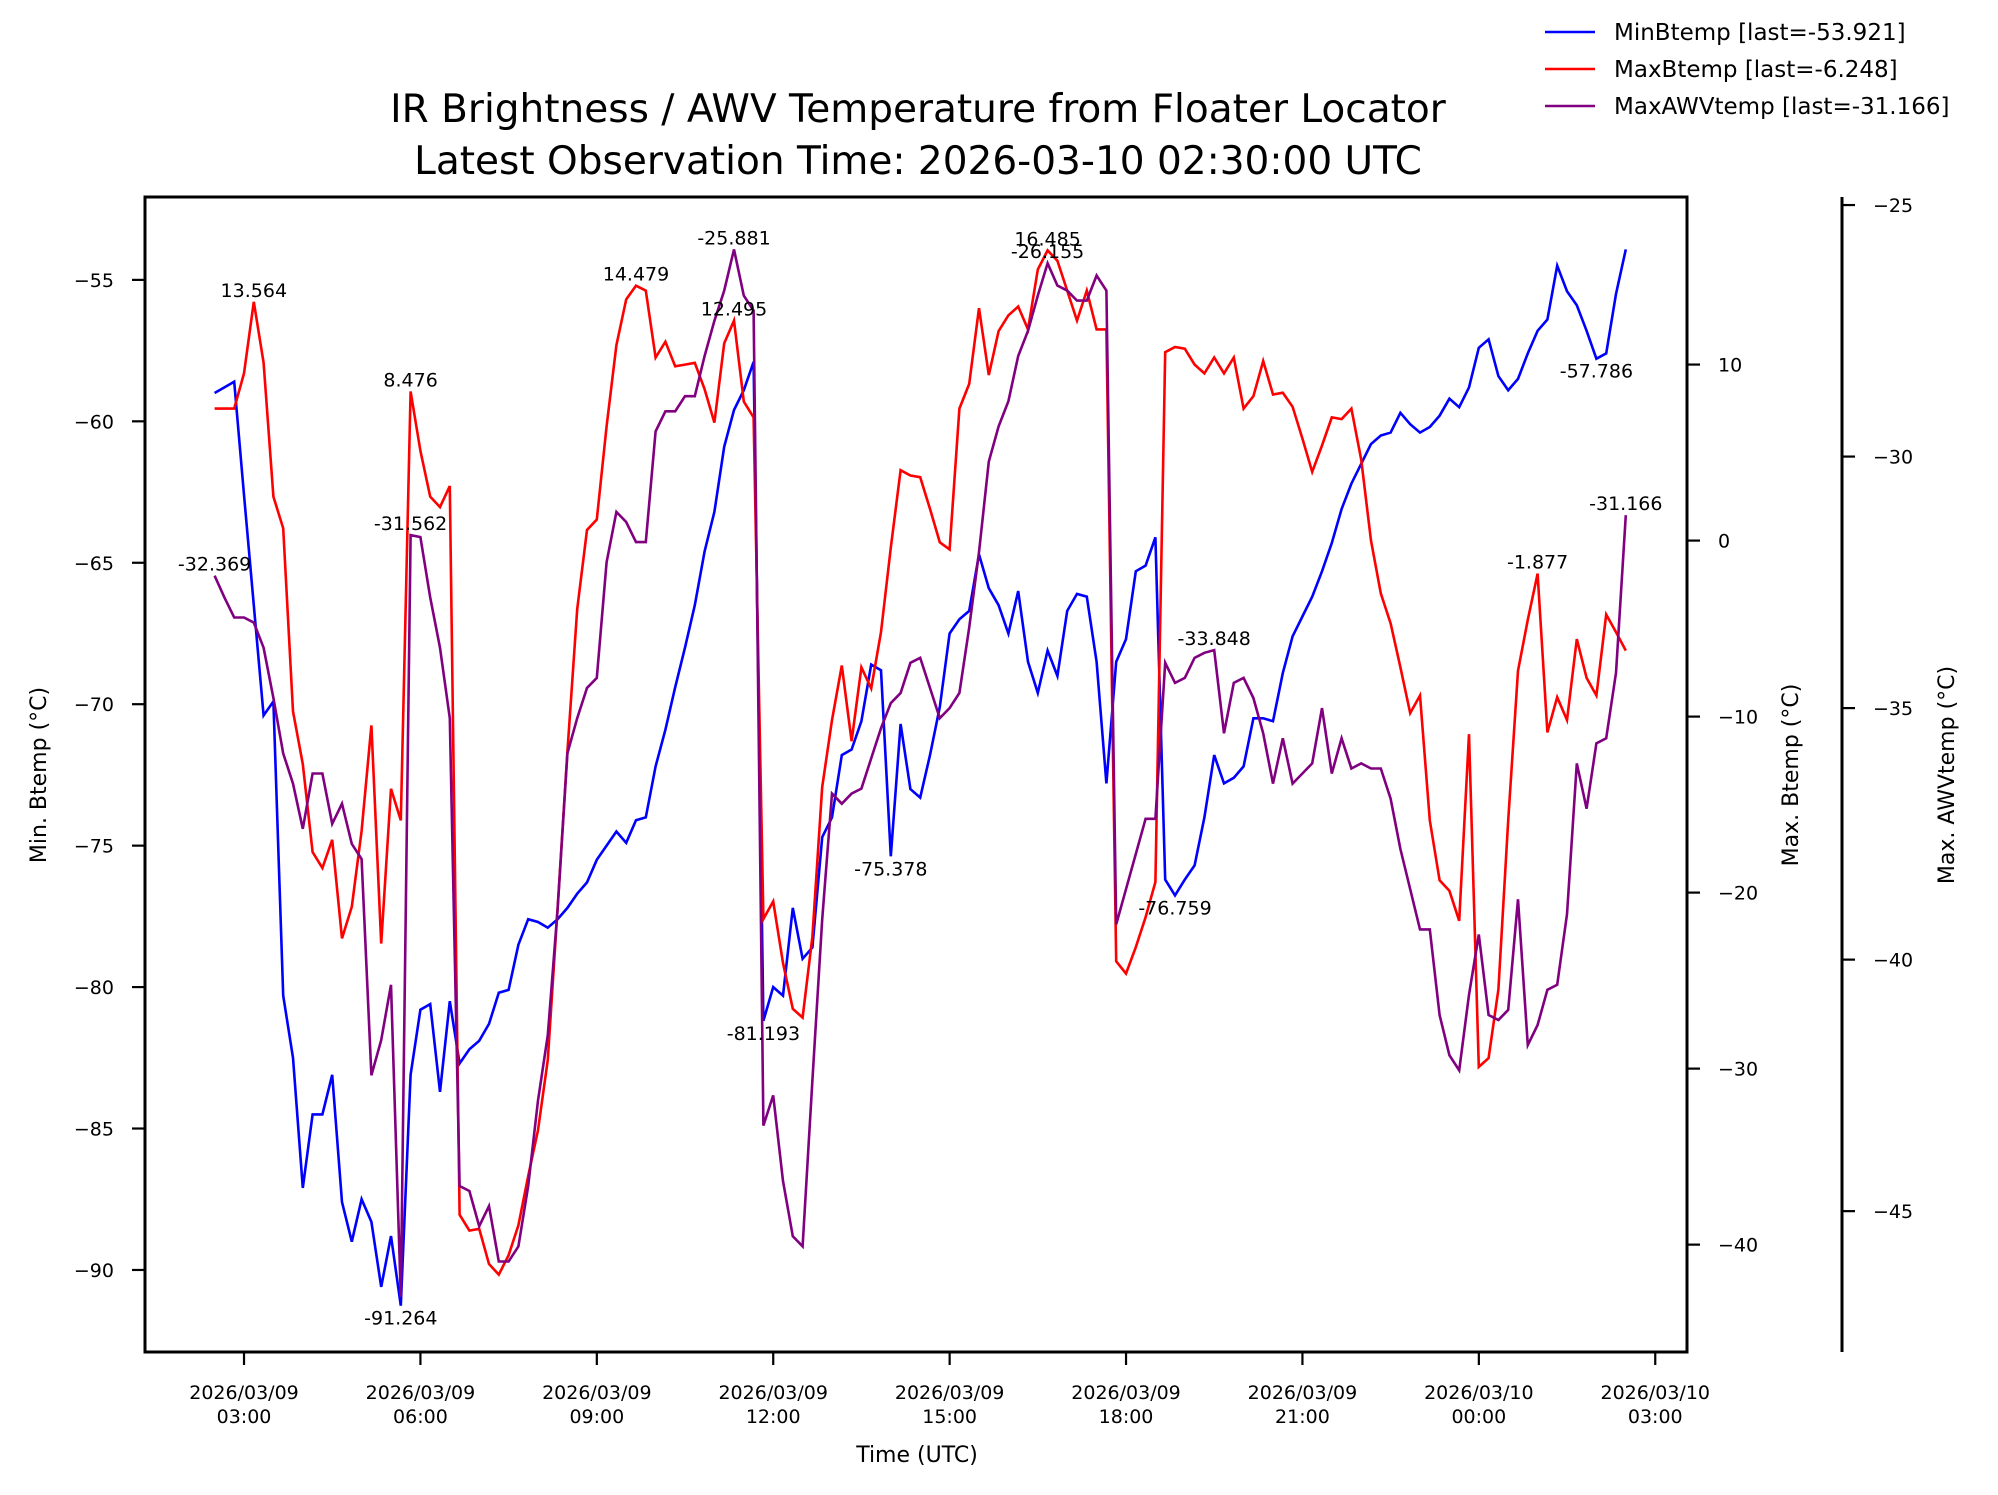  What do you see at coordinates (1738, 1070) in the screenshot?
I see `right-tick-label: −30` at bounding box center [1738, 1070].